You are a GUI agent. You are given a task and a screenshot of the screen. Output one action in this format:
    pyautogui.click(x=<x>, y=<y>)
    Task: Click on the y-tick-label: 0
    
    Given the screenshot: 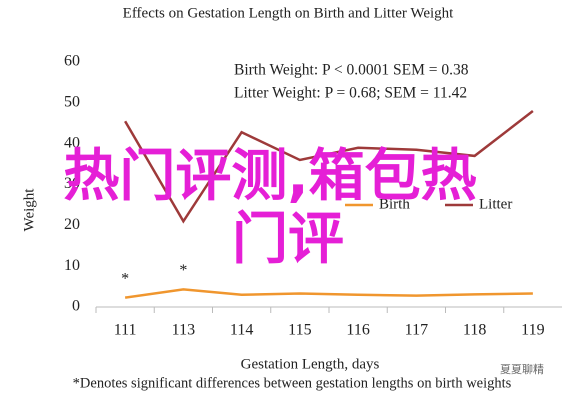 What is the action you would take?
    pyautogui.click(x=76, y=306)
    